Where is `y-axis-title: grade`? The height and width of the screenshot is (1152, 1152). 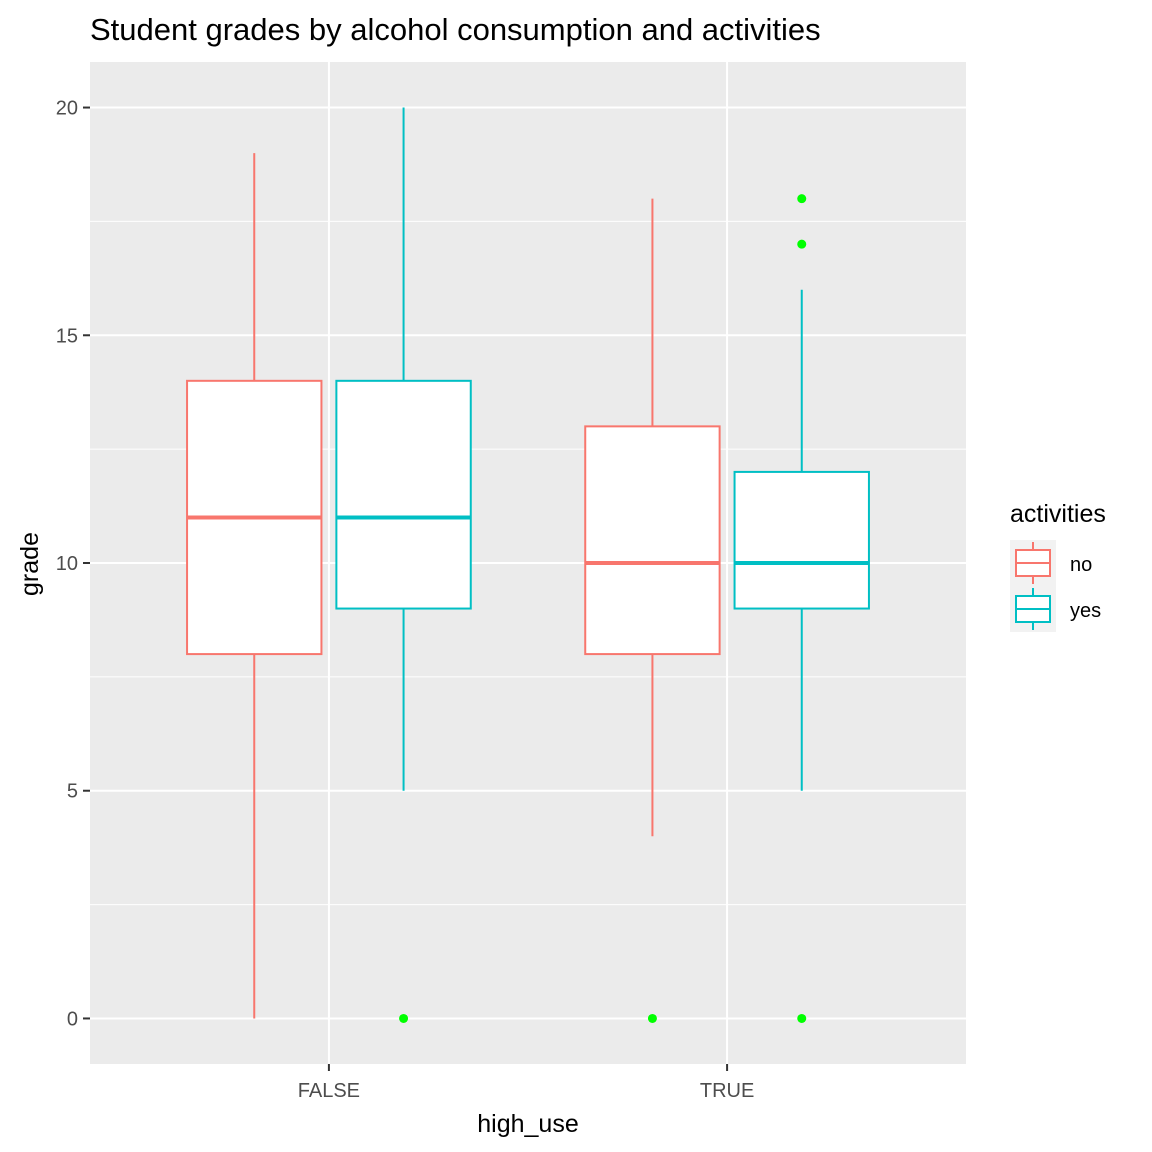 y-axis-title: grade is located at coordinates (30, 564).